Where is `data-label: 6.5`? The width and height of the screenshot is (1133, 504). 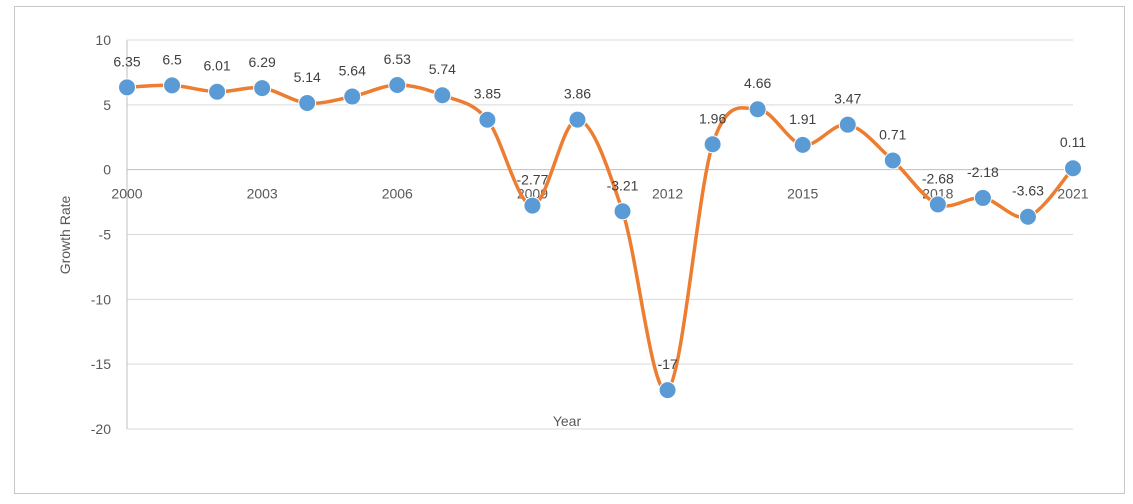 data-label: 6.5 is located at coordinates (172, 59).